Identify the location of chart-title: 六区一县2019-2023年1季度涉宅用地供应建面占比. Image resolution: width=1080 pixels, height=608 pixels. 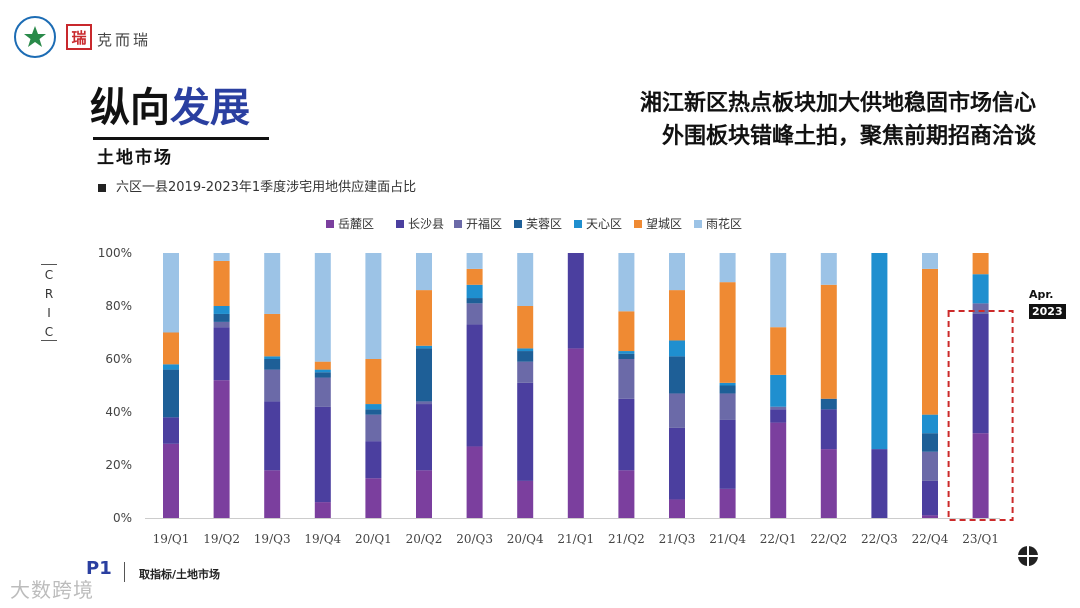
(266, 187).